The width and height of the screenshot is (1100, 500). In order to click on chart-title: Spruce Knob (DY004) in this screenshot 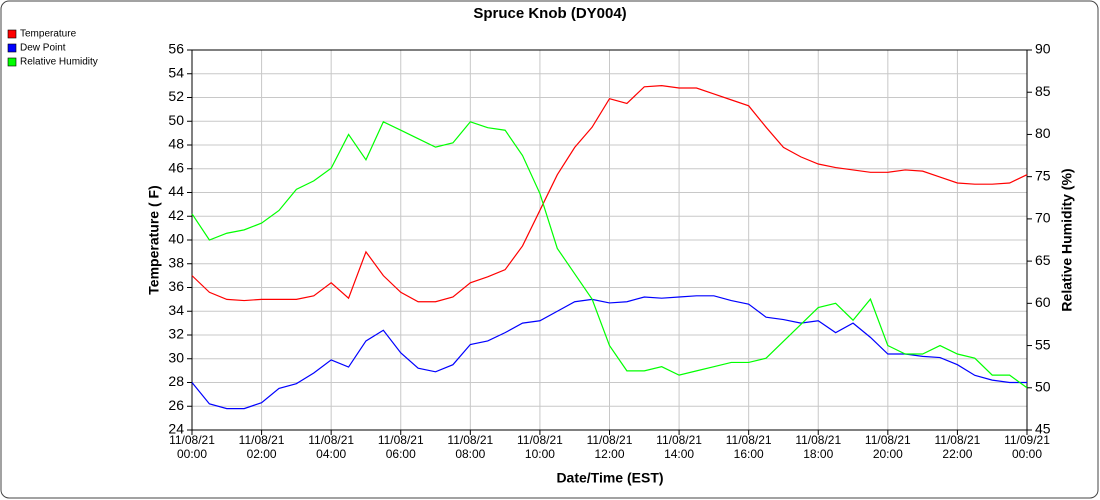, I will do `click(549, 13)`.